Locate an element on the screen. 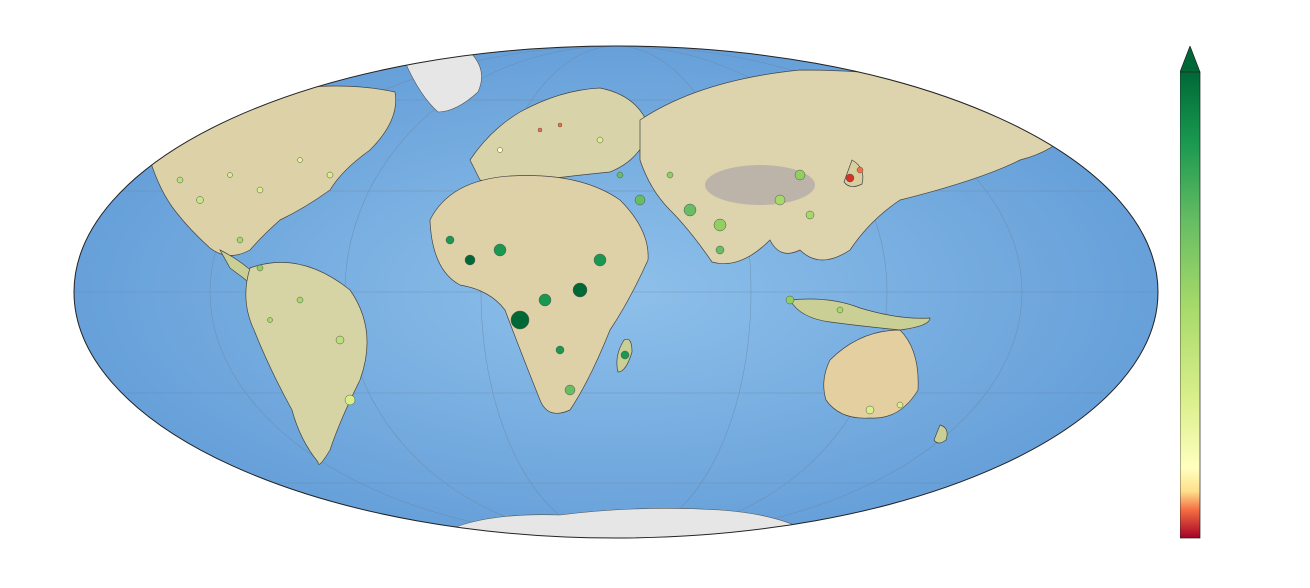 The image size is (1310, 588). south-america is located at coordinates (306, 363).